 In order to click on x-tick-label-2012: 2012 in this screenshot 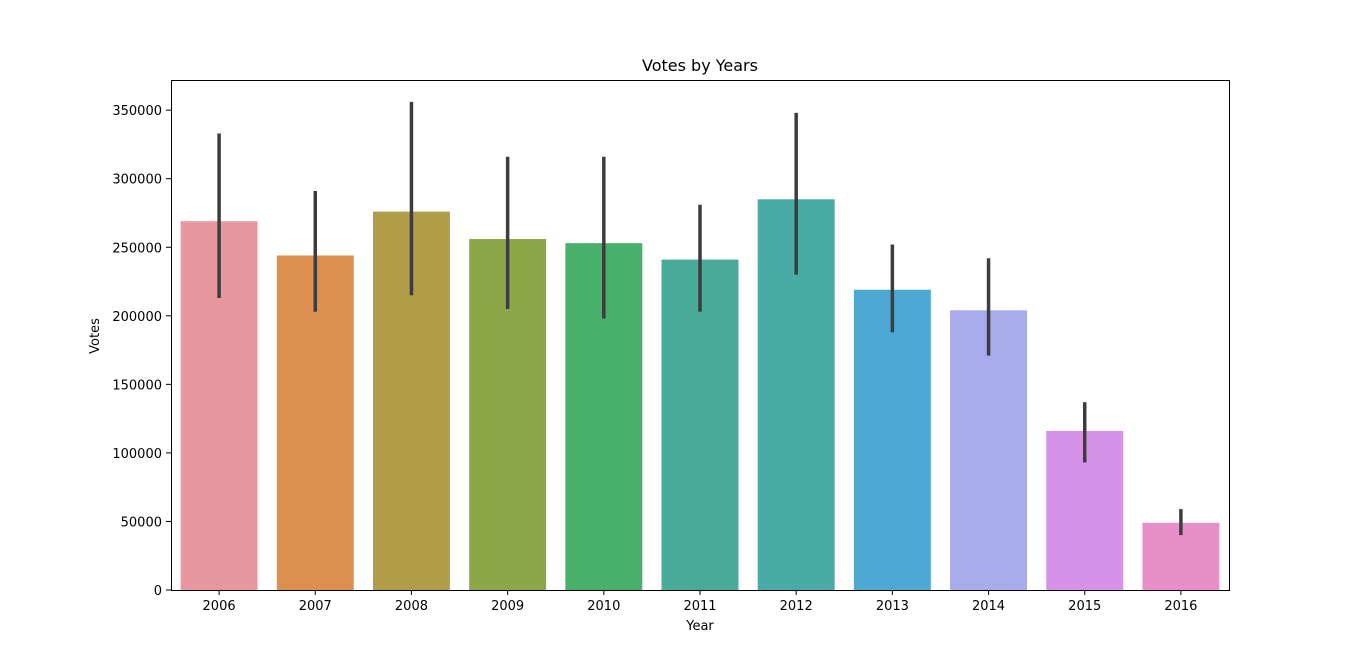, I will do `click(796, 606)`.